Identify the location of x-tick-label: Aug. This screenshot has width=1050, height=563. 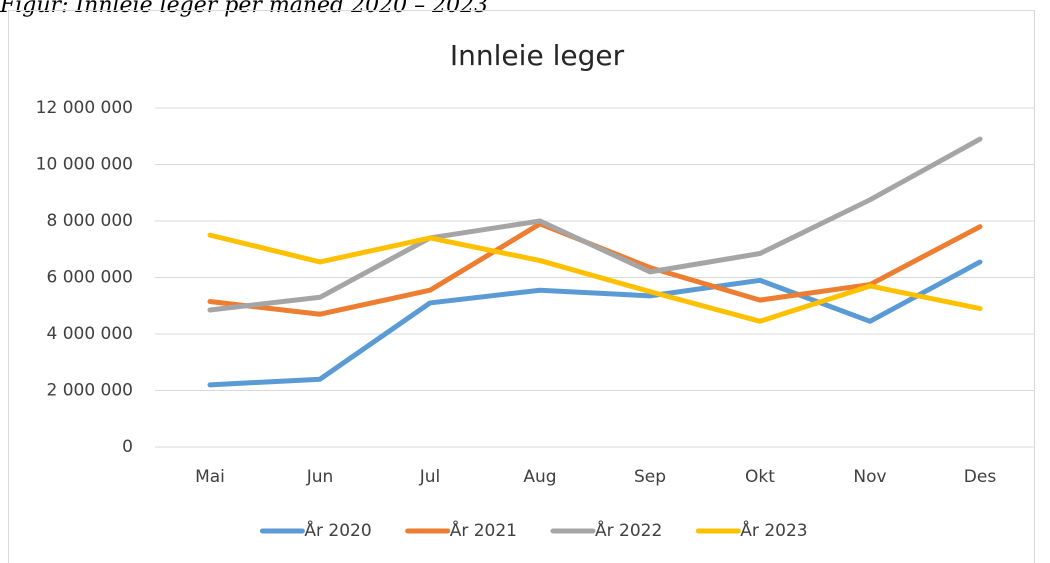
(539, 477).